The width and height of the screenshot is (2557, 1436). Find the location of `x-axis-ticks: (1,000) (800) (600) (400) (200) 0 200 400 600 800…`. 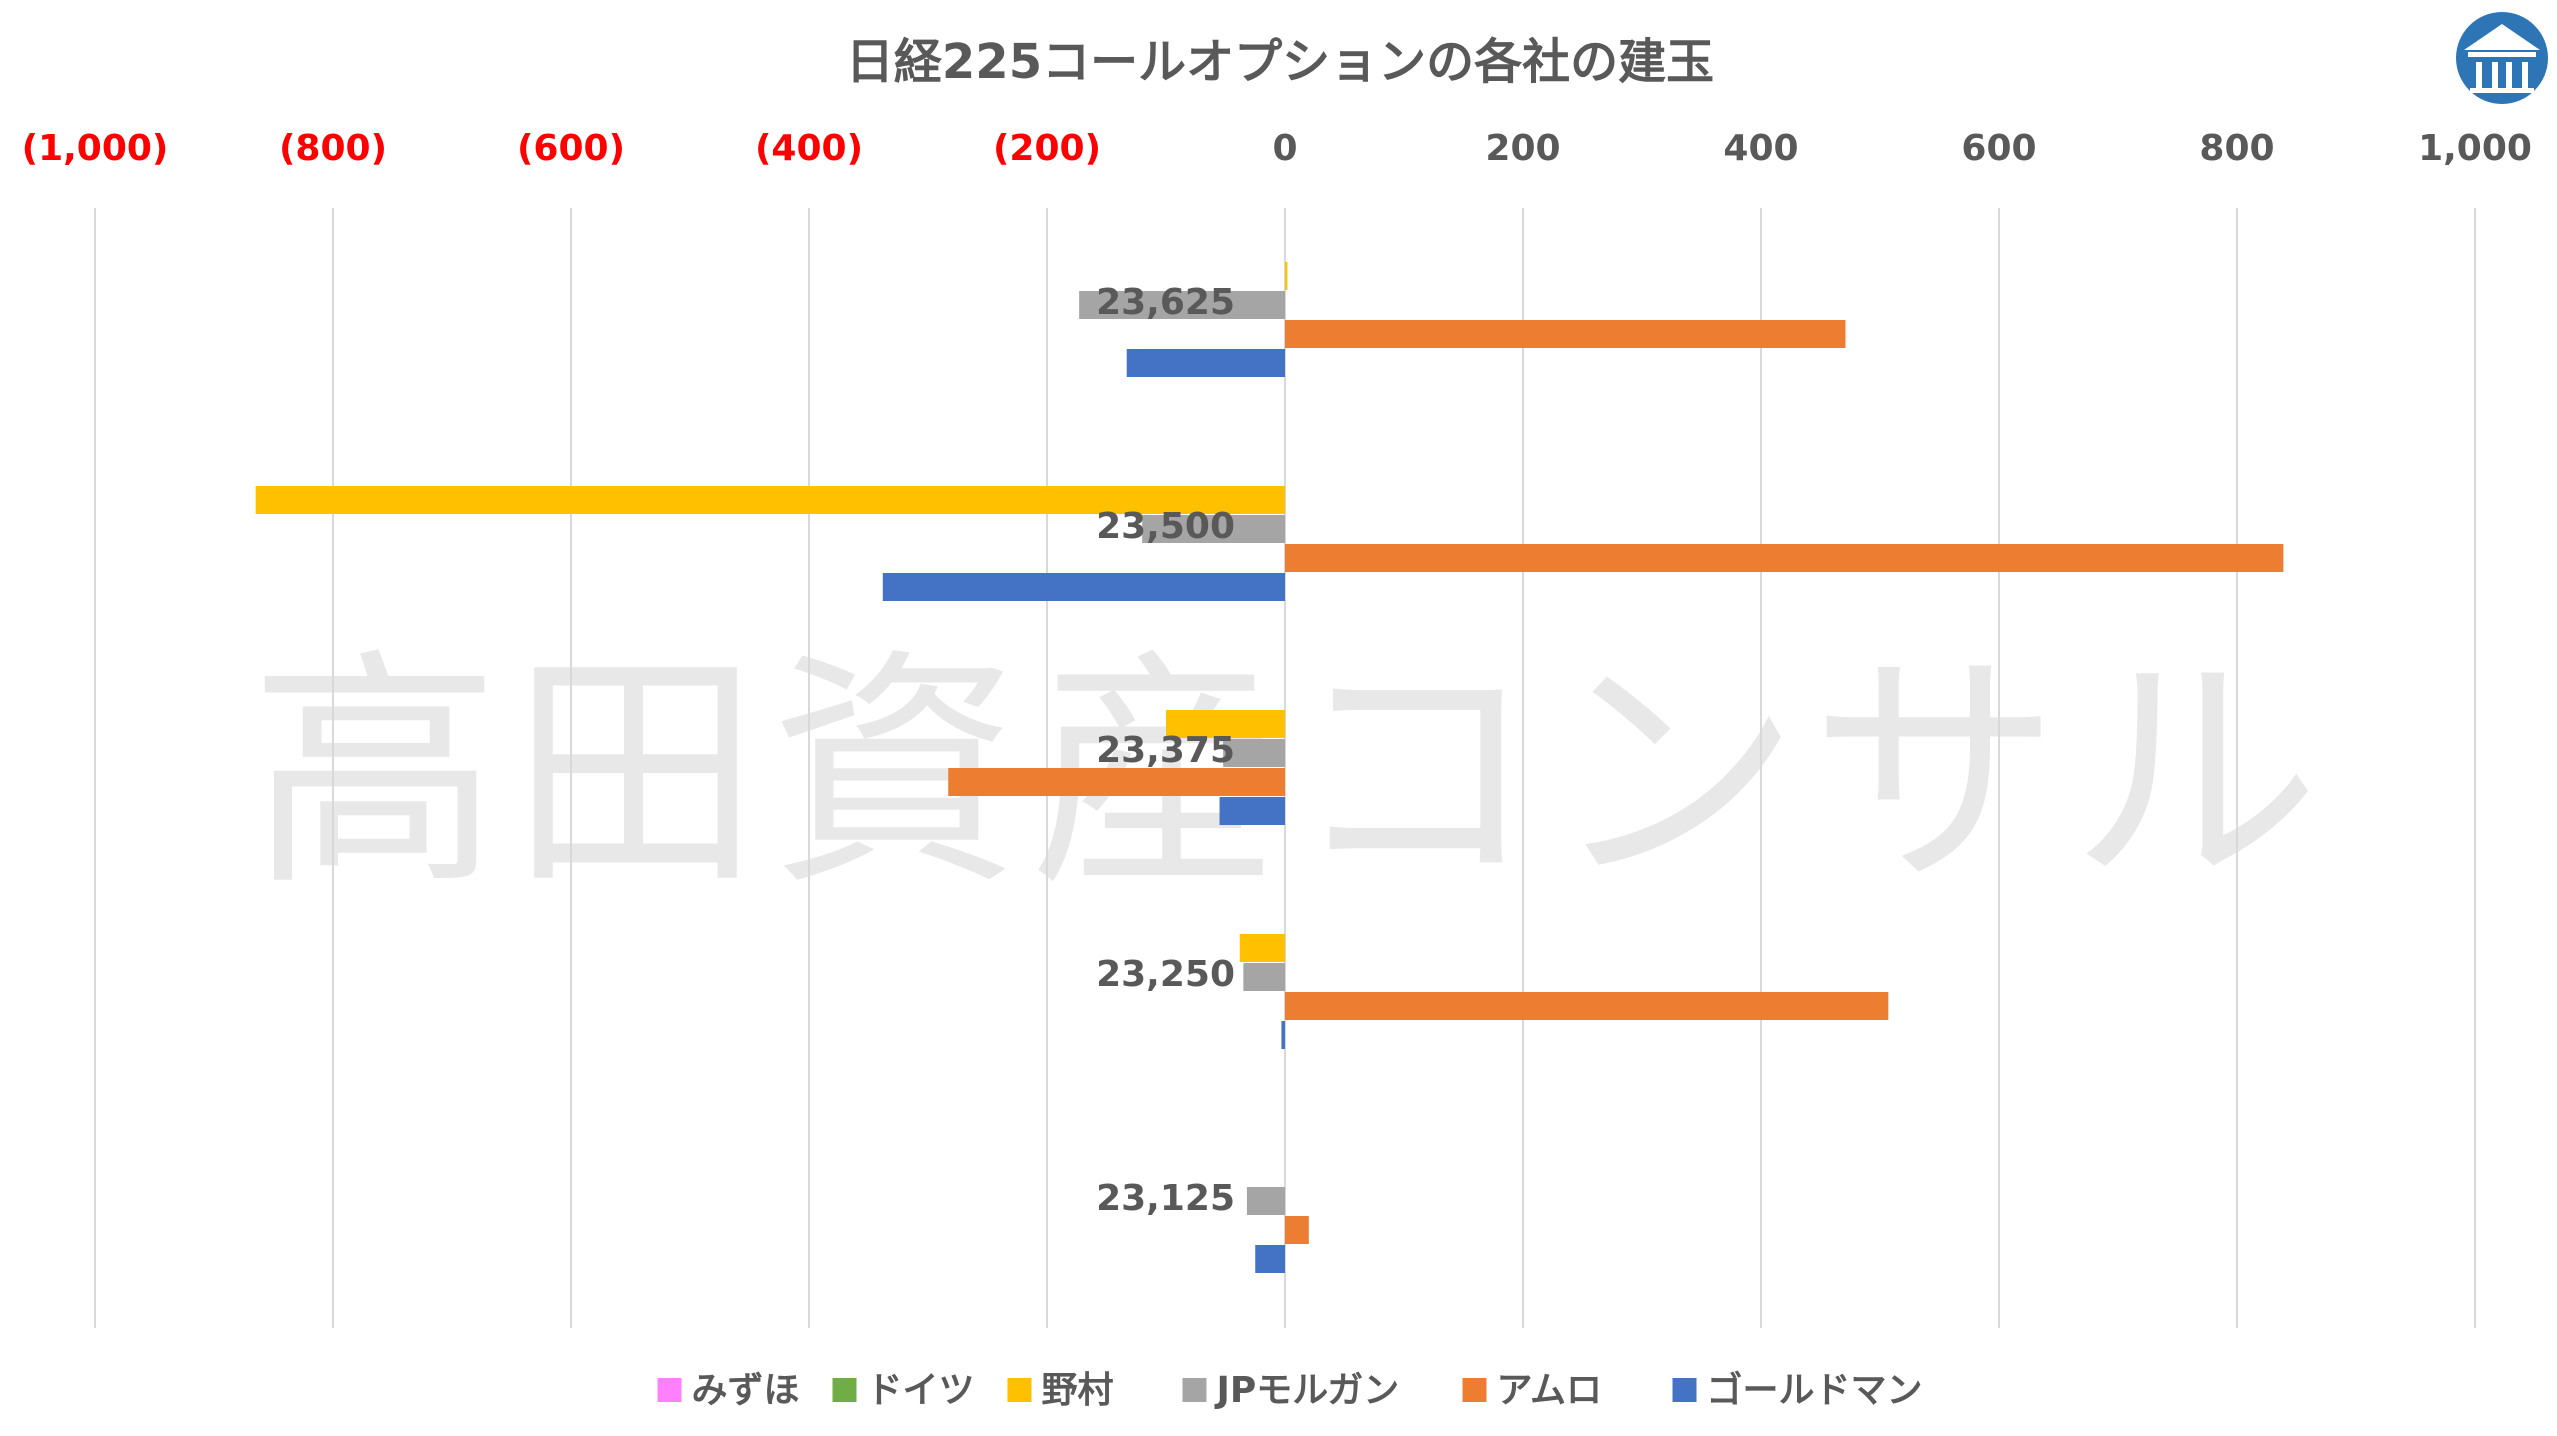

x-axis-ticks: (1,000) (800) (600) (400) (200) 0 200 400 600 800… is located at coordinates (1277, 148).